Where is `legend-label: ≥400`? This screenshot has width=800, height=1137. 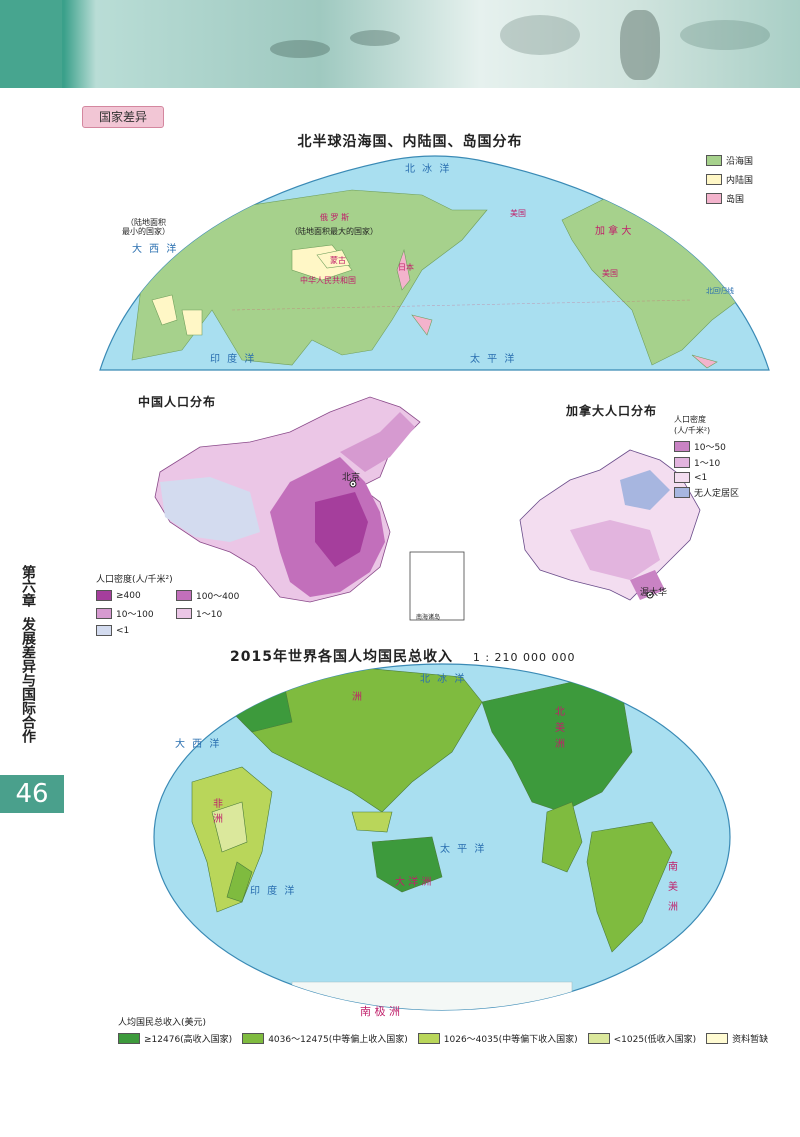 legend-label: ≥400 is located at coordinates (128, 595).